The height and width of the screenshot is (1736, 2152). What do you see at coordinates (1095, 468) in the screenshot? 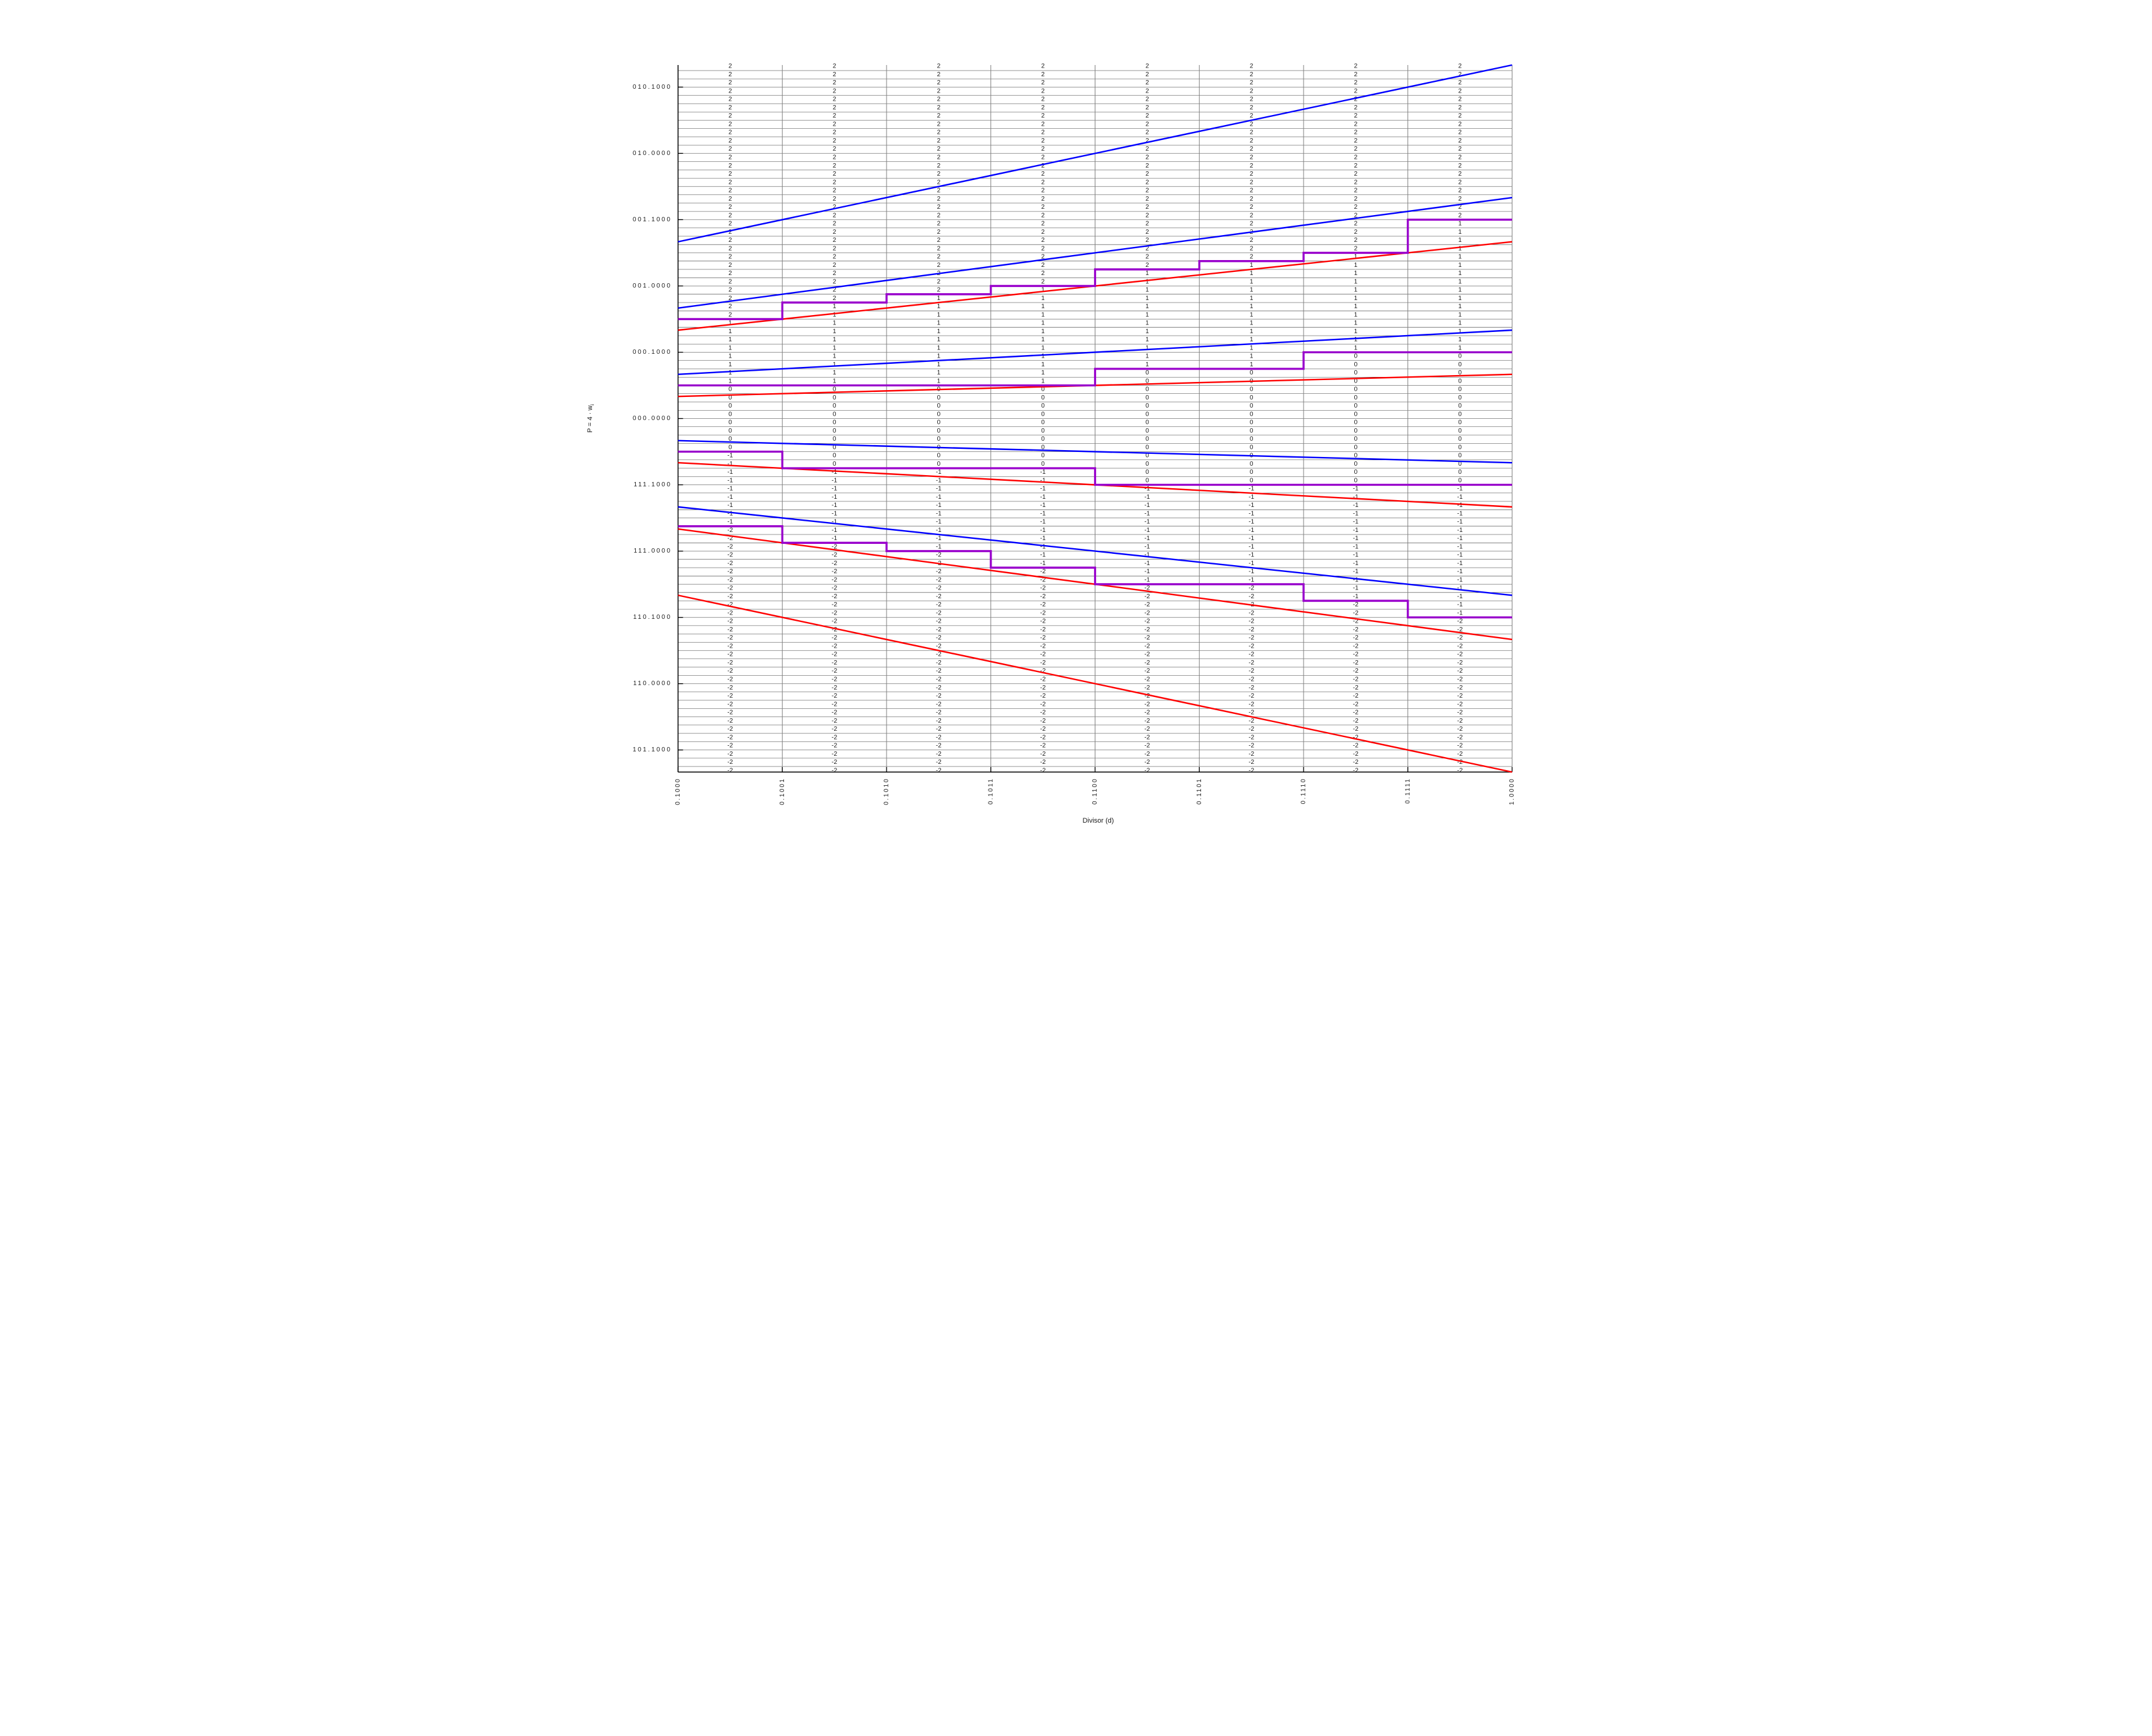
I see `selection-staircase-m0` at bounding box center [1095, 468].